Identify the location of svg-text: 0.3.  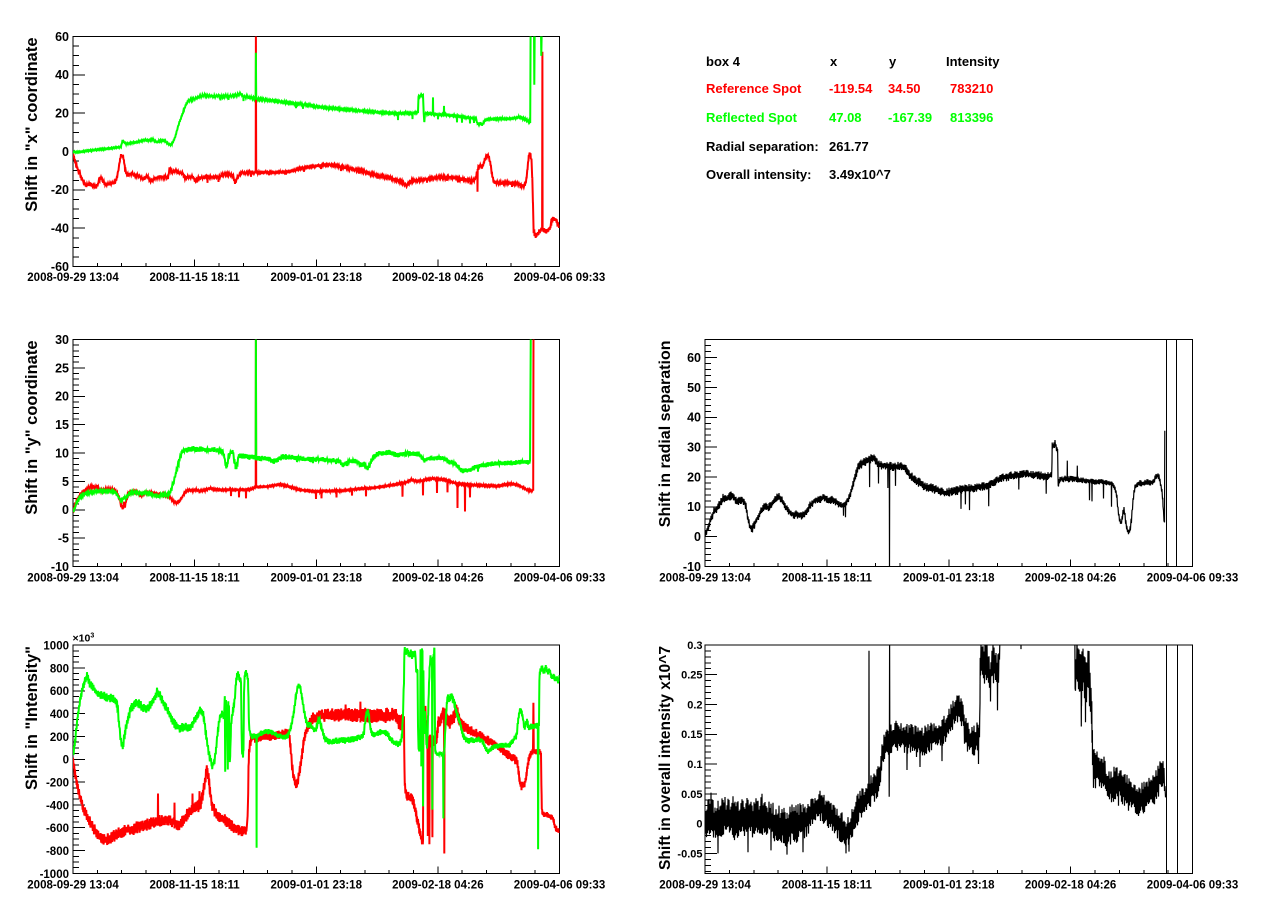
(694, 646).